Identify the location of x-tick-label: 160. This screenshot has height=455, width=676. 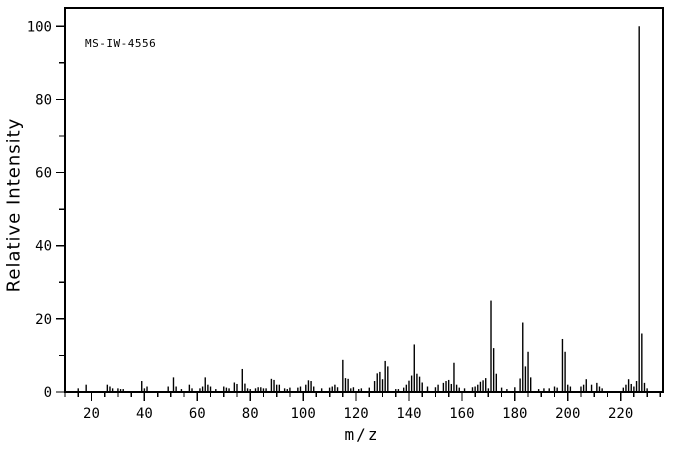
(461, 414).